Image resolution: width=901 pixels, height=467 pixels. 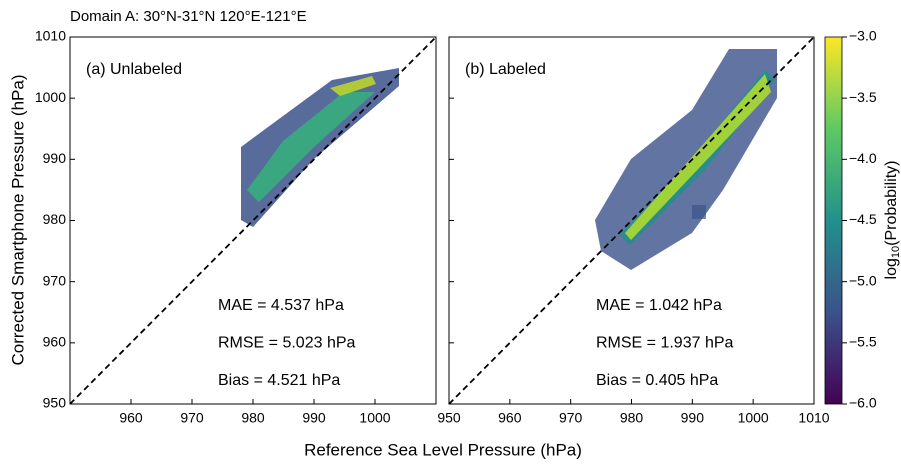 I want to click on y-tick-label: 970, so click(x=55, y=280).